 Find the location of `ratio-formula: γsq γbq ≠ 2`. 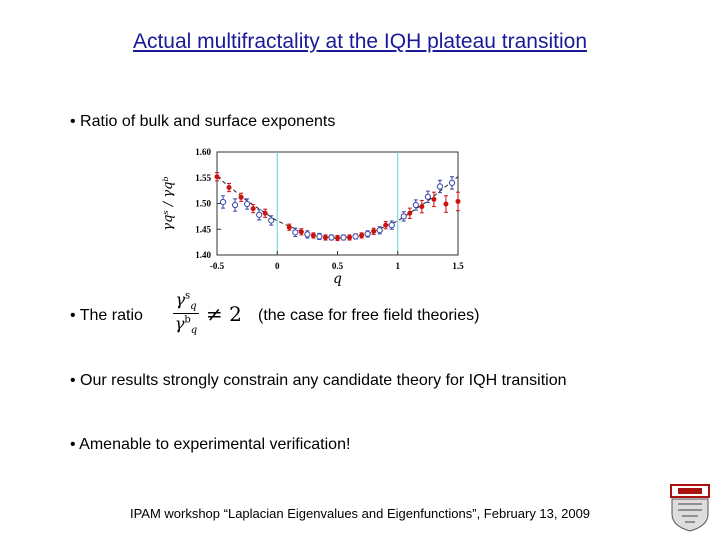

ratio-formula: γsq γbq ≠ 2 is located at coordinates (219, 318).